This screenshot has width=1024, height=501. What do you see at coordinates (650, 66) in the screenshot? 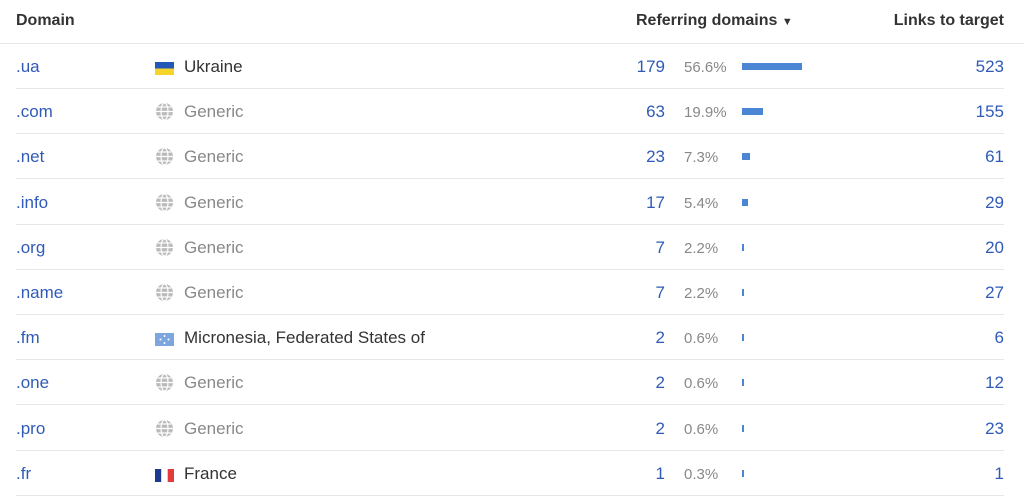
I see `referring-domains-count: 179` at bounding box center [650, 66].